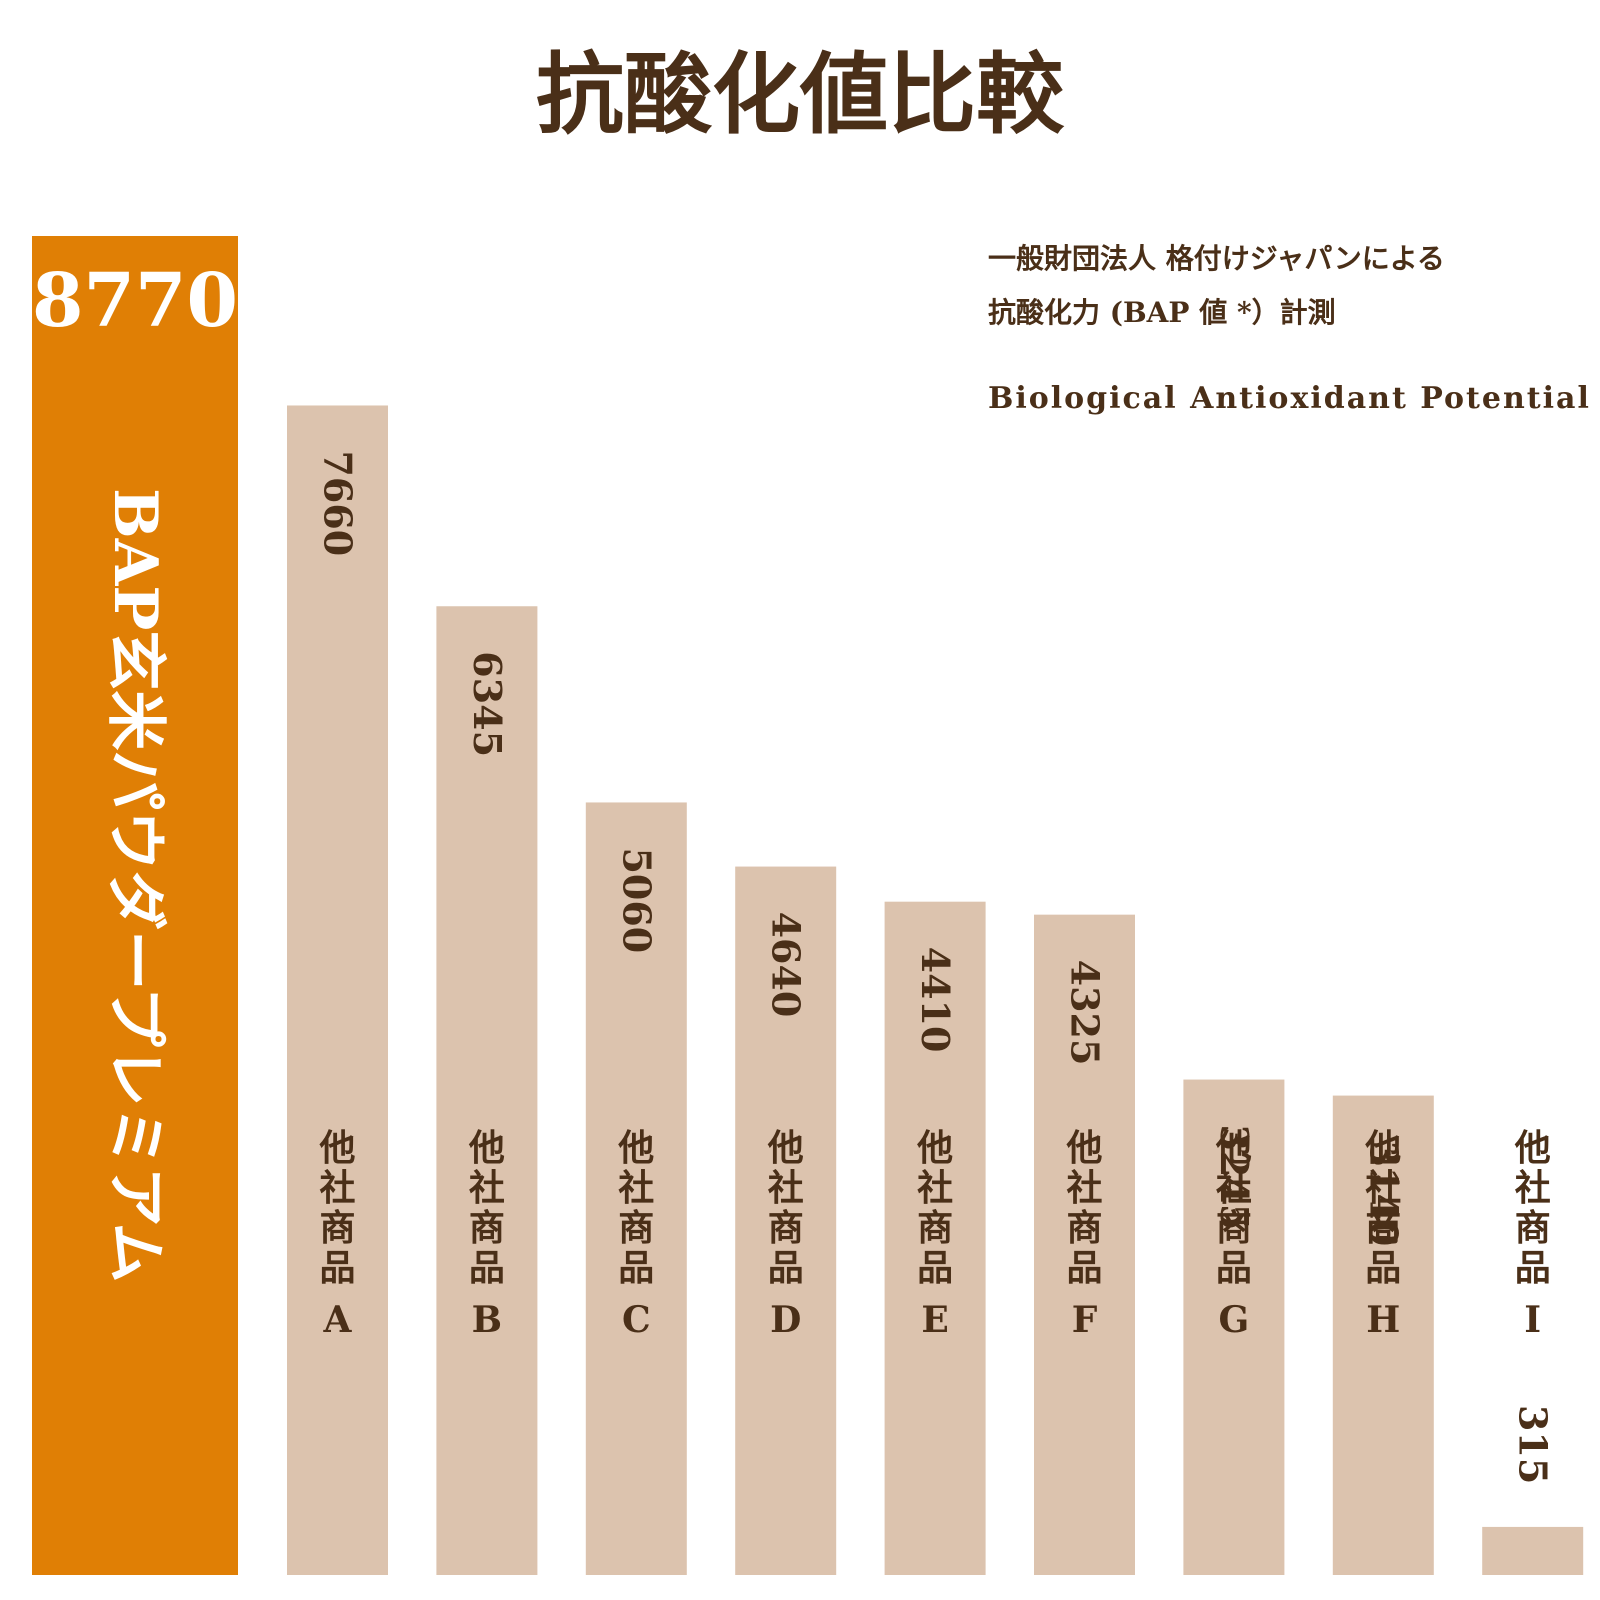 The image size is (1600, 1600). Describe the element at coordinates (135, 885) in the screenshot. I see `category-label-highlight: BAP玄米パウダープレミアム` at that location.